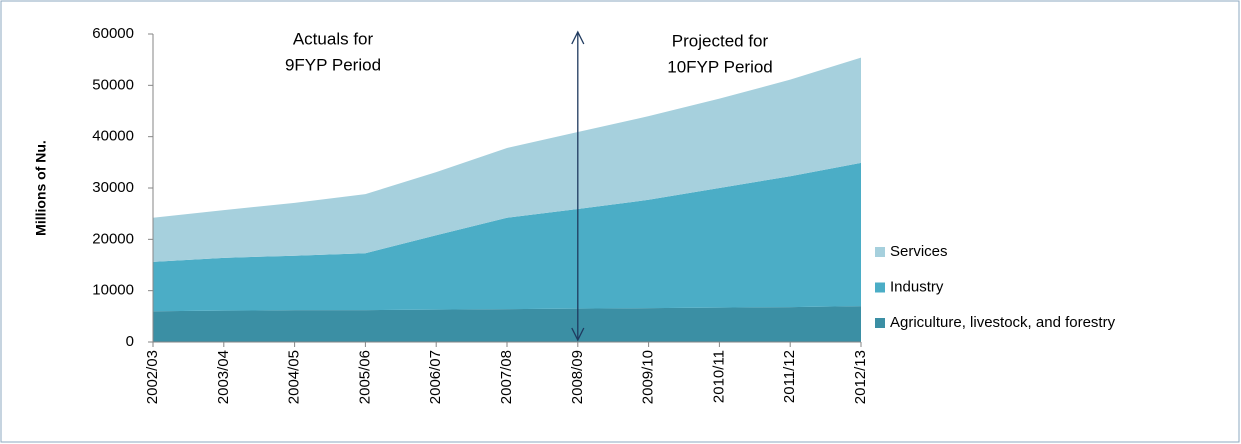  I want to click on y-tick-label: 60000, so click(113, 33).